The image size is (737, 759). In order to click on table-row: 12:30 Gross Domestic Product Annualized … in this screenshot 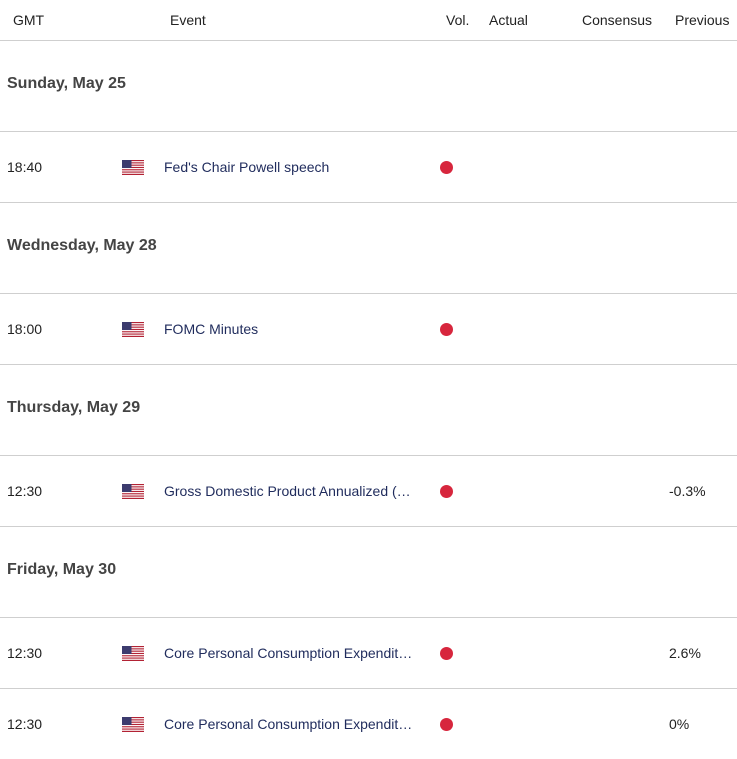, I will do `click(368, 491)`.